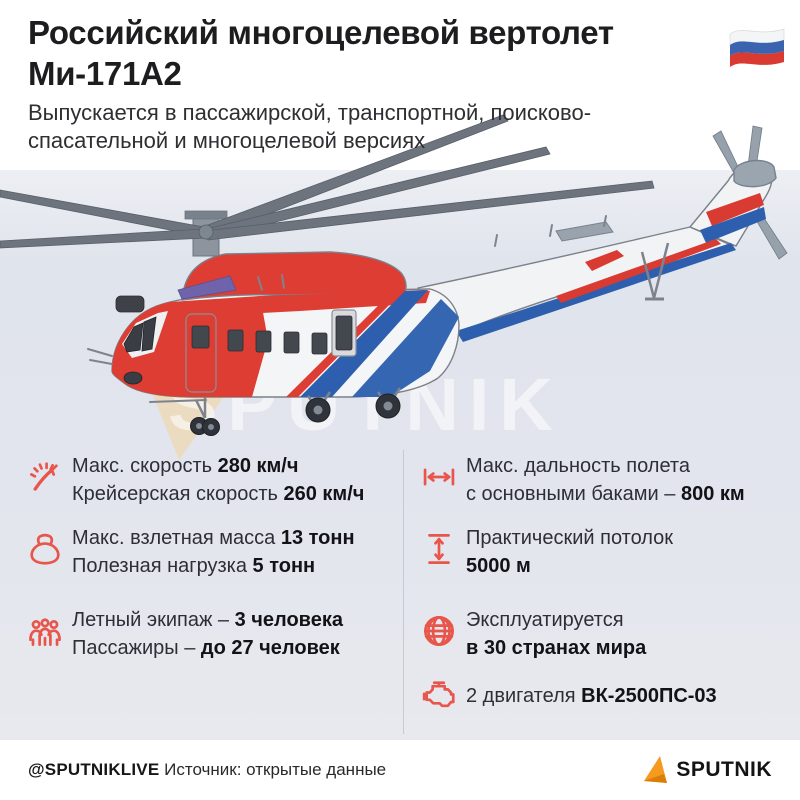 The height and width of the screenshot is (800, 800). I want to click on spec-value: до 27 человек, so click(270, 648).